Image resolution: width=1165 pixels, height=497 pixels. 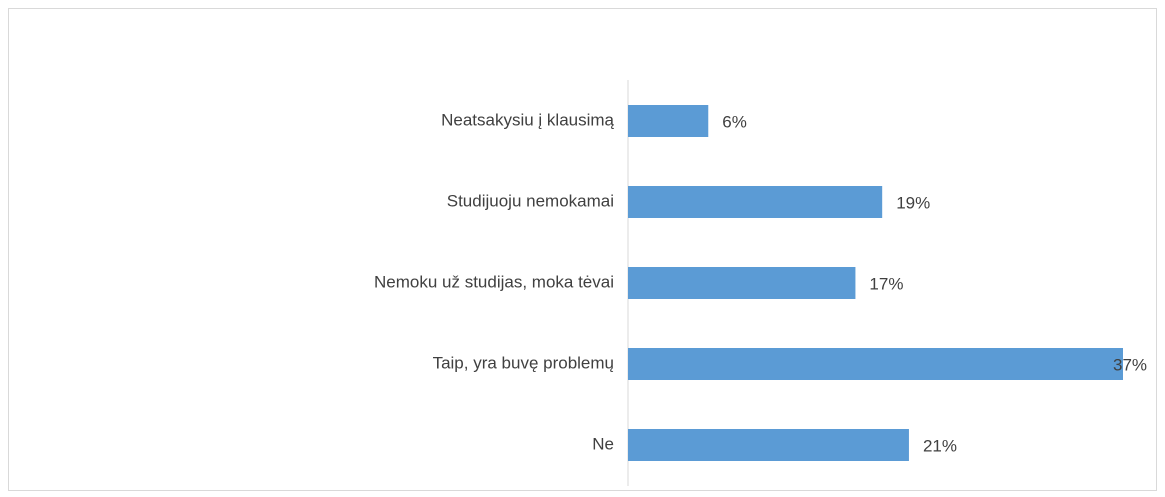 I want to click on y-tick-label: Nemoku už studijas, moka tėvai, so click(x=494, y=281).